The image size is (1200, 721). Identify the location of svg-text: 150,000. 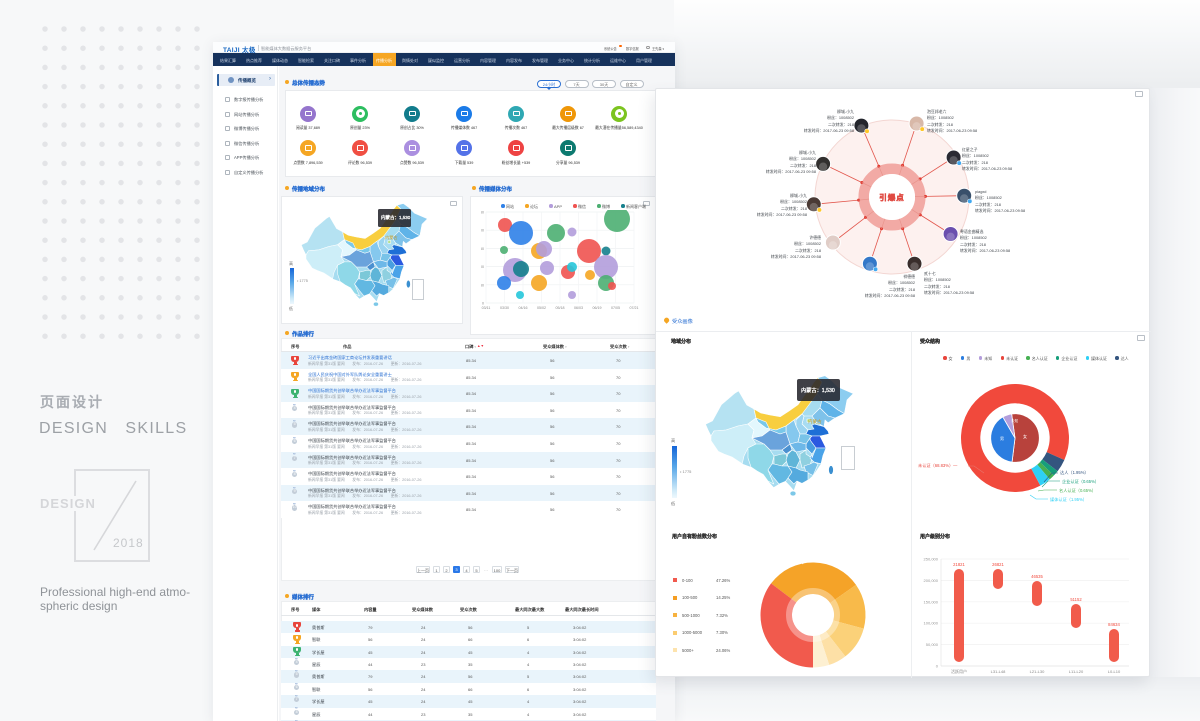
(931, 601).